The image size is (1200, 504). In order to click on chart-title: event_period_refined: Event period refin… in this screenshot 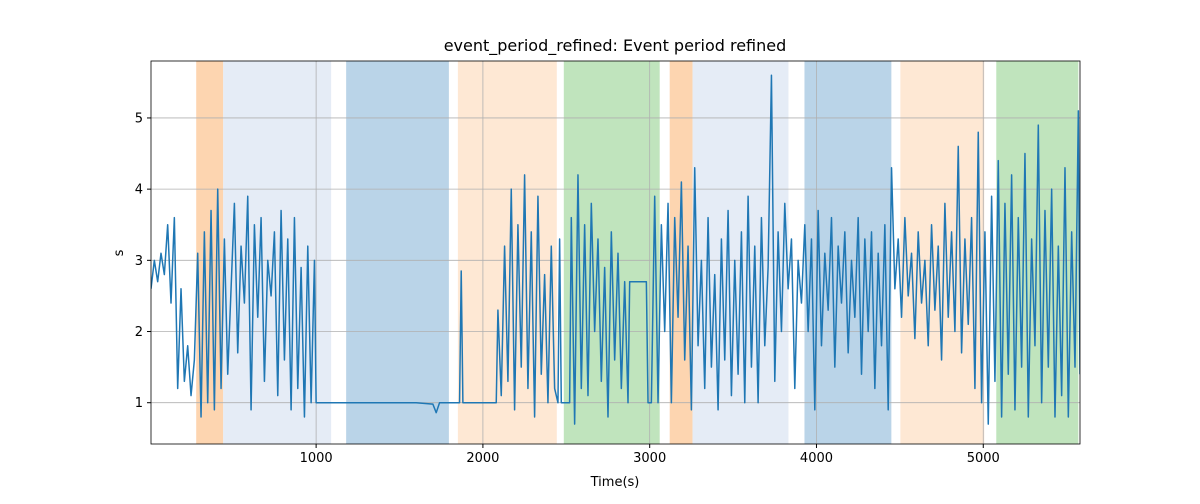, I will do `click(615, 46)`.